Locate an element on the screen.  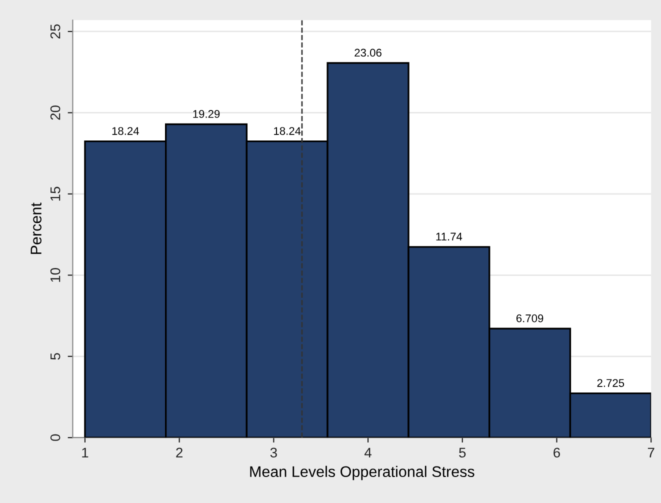
y-tick-label: 25 is located at coordinates (55, 31).